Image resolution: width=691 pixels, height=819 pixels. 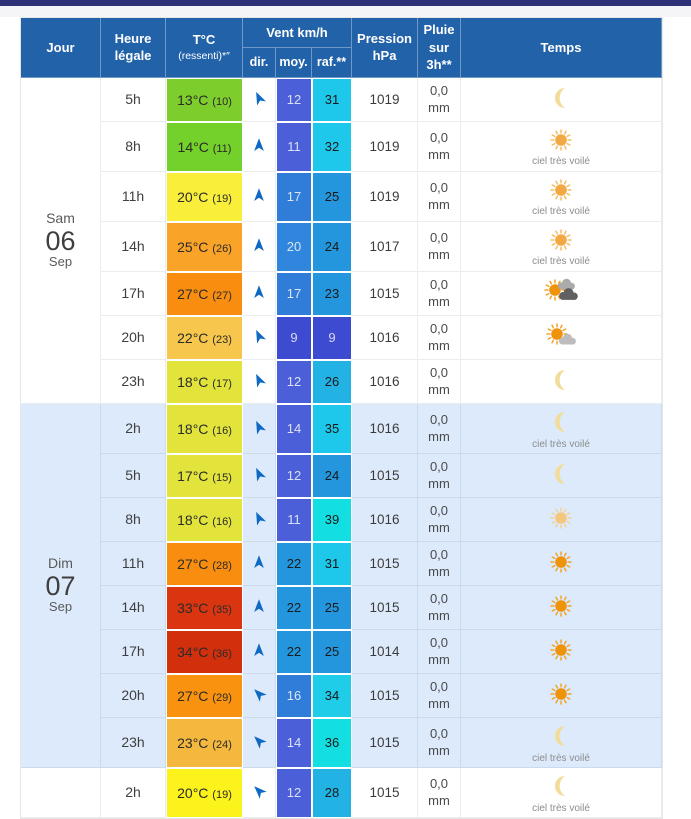 What do you see at coordinates (222, 609) in the screenshot?
I see `feels-like-value: (35)` at bounding box center [222, 609].